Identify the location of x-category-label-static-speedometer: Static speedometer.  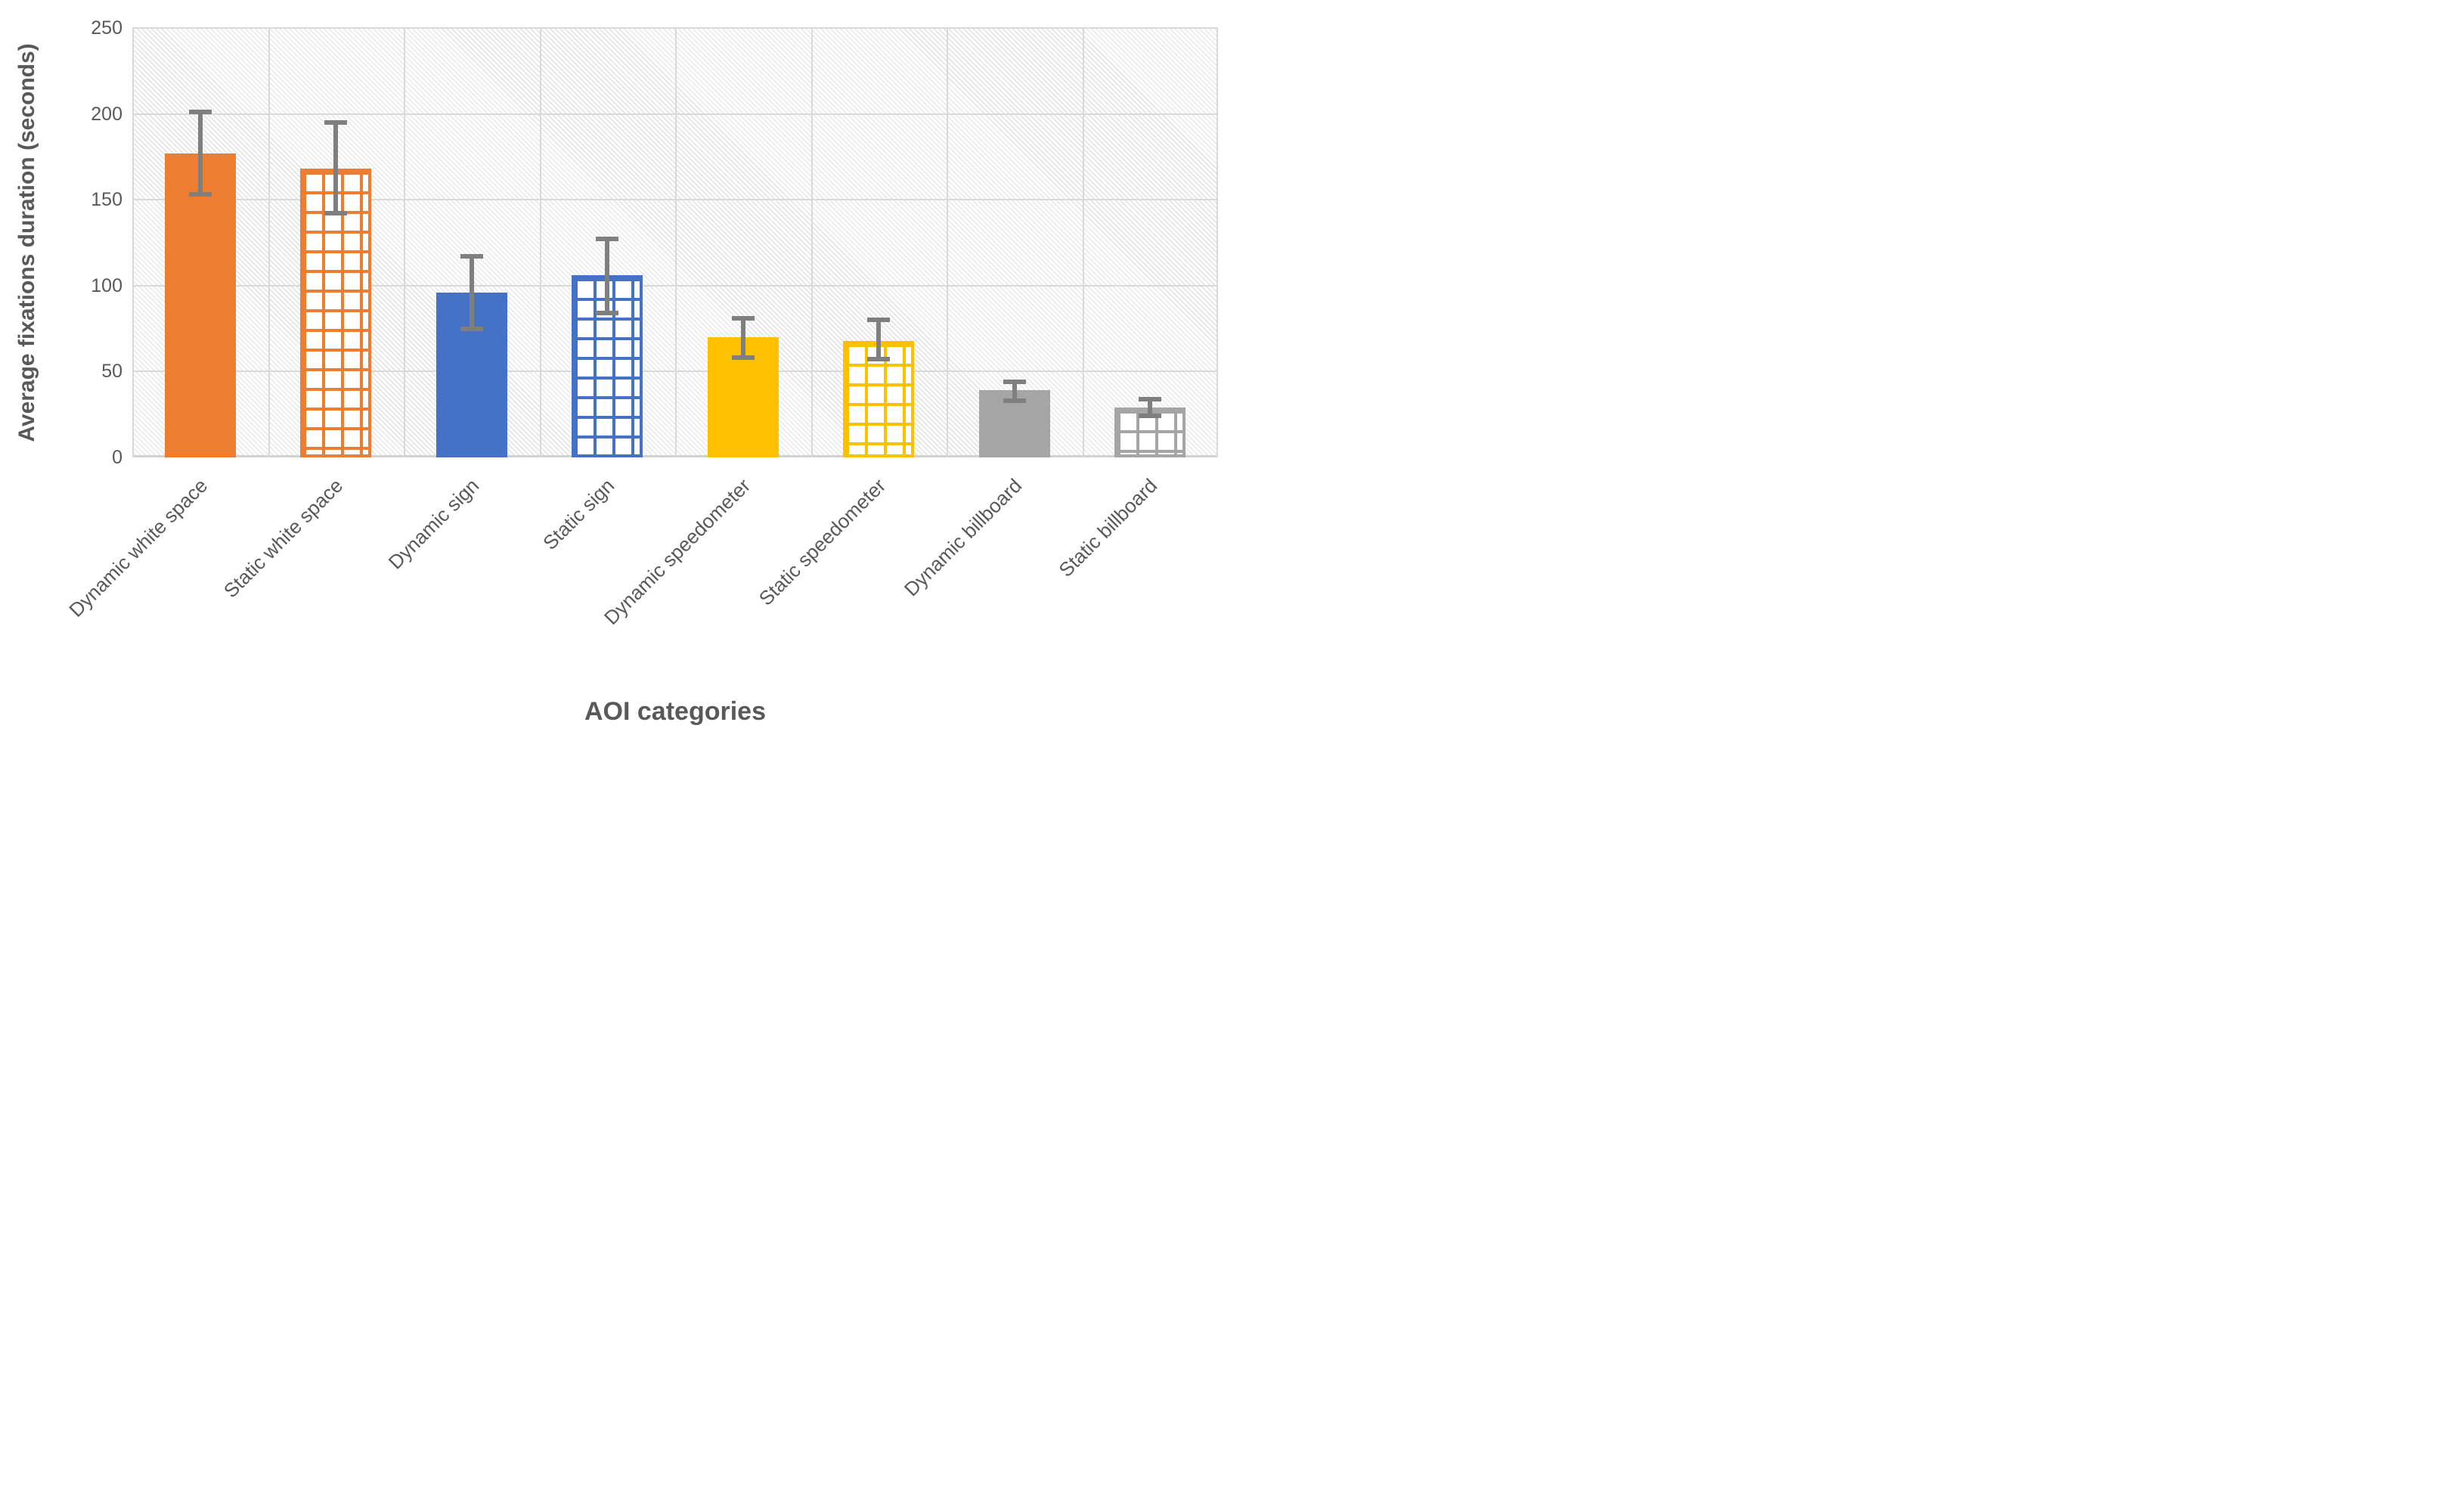
(822, 542).